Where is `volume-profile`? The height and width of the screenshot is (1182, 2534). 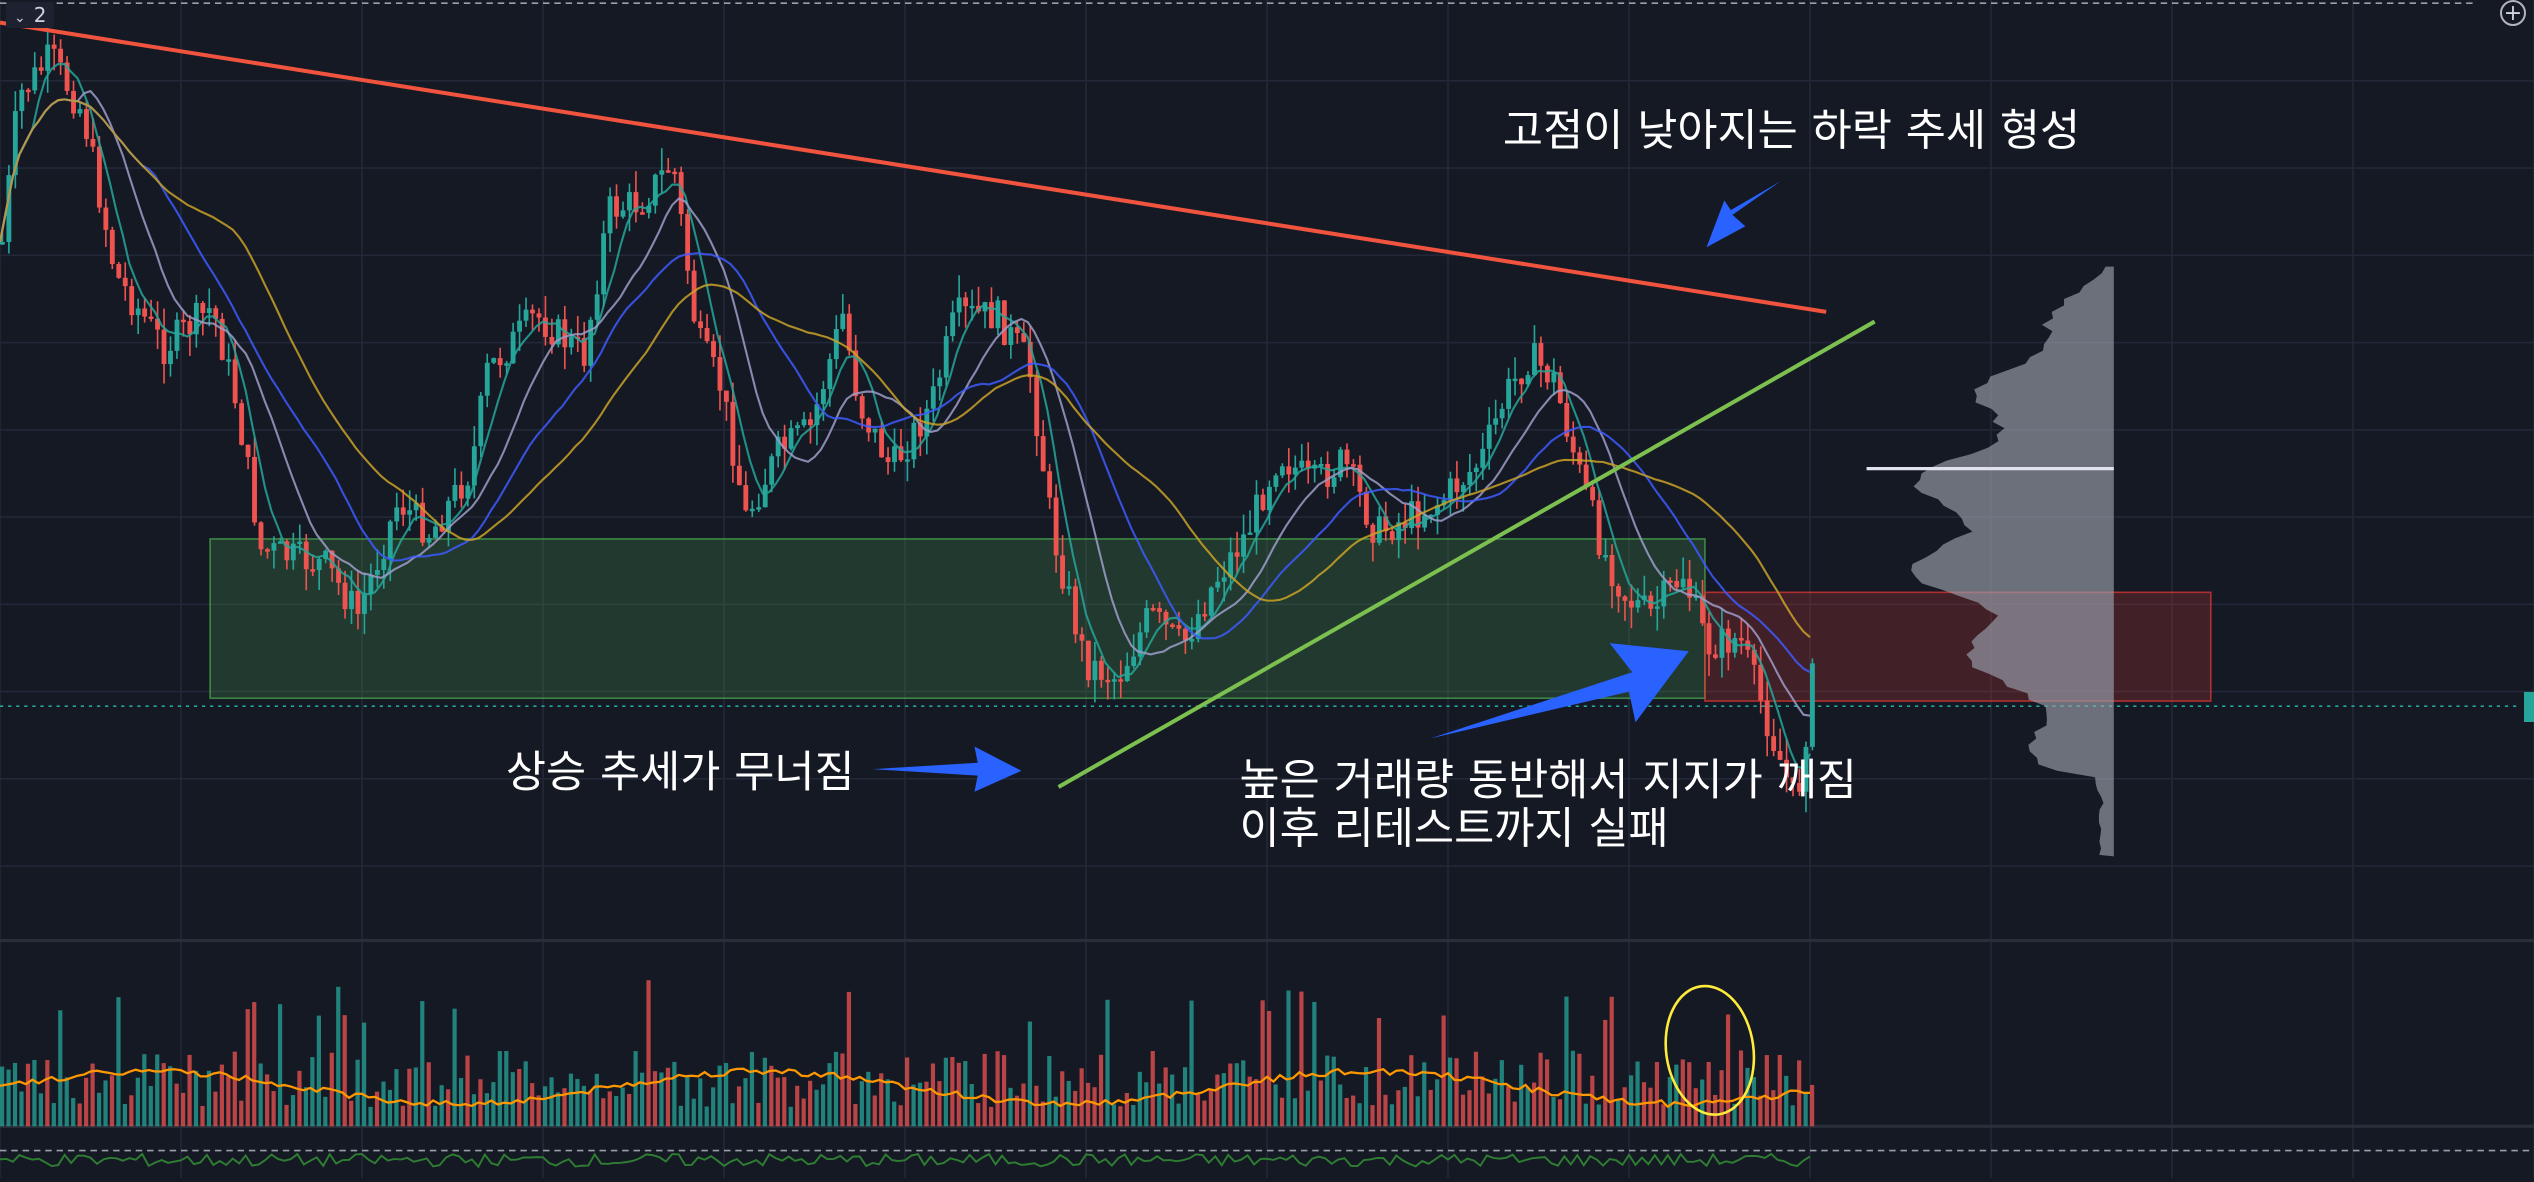
volume-profile is located at coordinates (1990, 561).